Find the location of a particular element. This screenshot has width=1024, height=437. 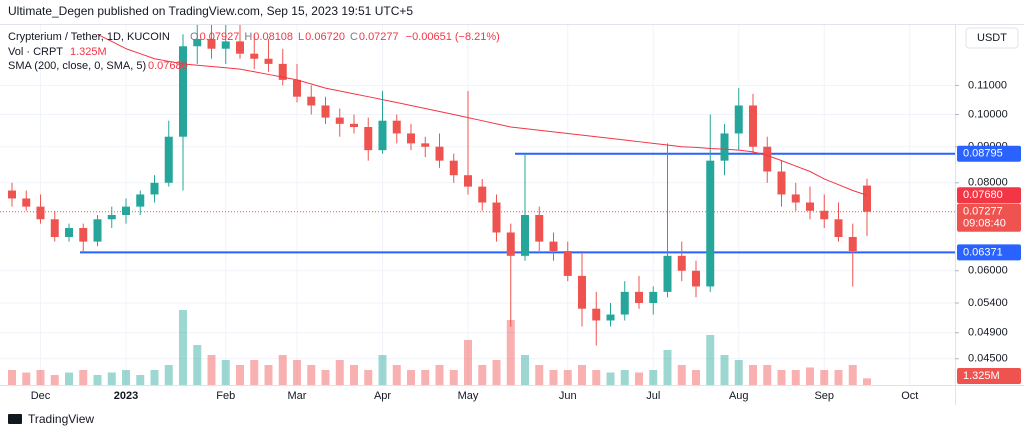

y-tick-label: 0.06000 is located at coordinates (988, 271).